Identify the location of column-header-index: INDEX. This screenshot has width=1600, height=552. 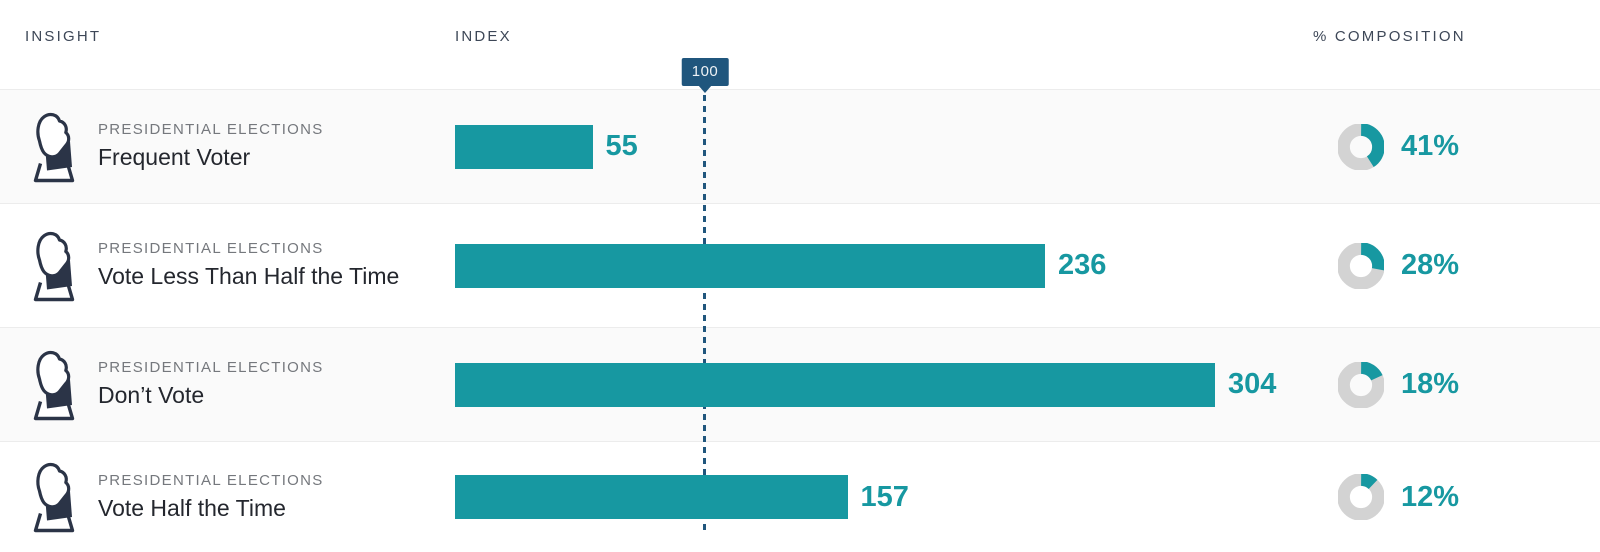
(483, 36).